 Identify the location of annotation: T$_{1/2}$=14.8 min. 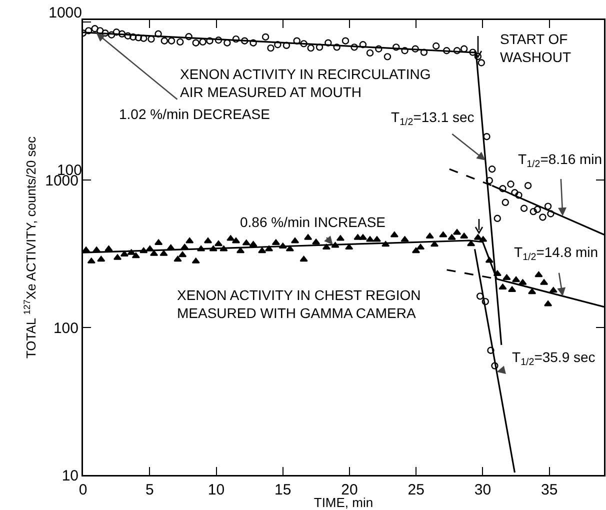
(556, 253).